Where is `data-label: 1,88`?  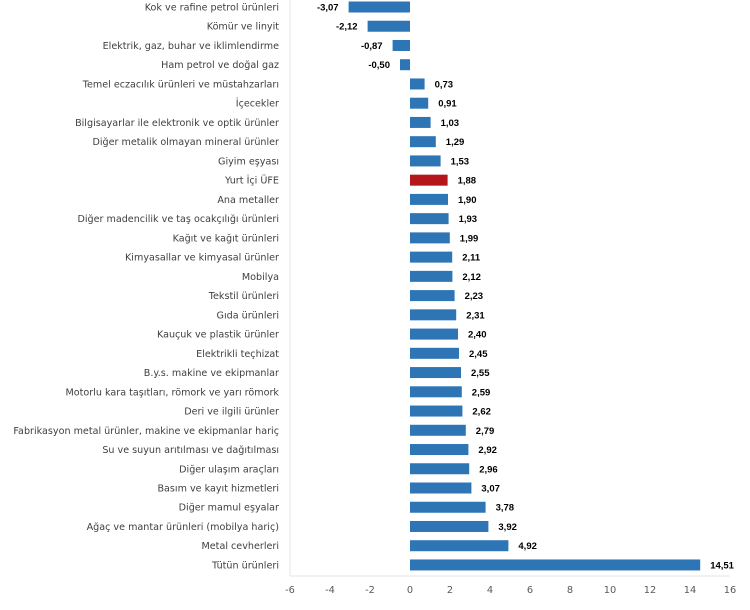 data-label: 1,88 is located at coordinates (467, 181).